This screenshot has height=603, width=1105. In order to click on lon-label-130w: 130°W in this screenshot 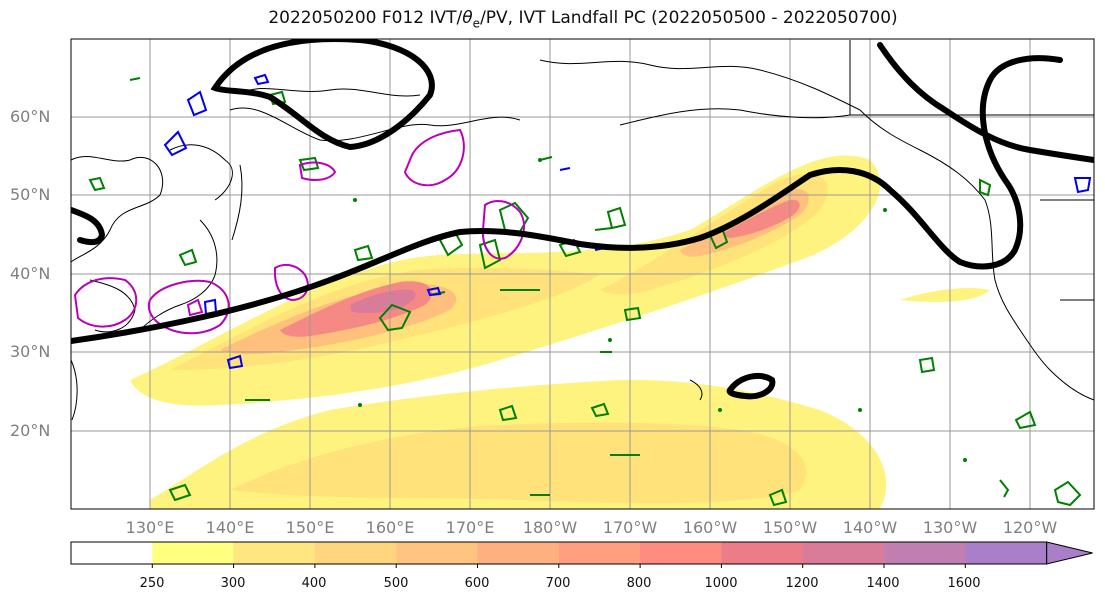, I will do `click(950, 527)`.